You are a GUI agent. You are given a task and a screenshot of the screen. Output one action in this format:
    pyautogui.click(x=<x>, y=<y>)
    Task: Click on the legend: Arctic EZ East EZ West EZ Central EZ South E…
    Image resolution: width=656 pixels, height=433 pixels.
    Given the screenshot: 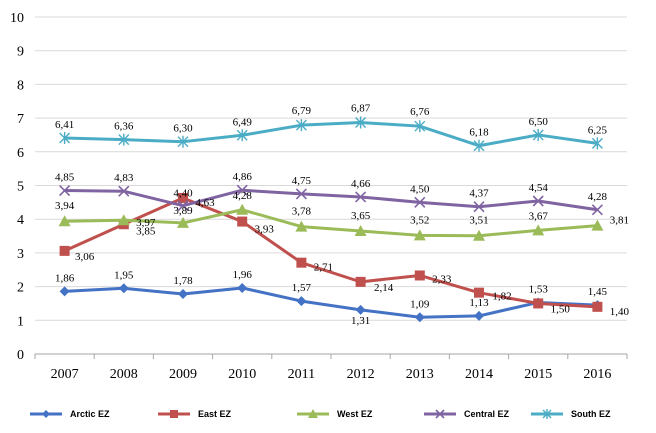 What is the action you would take?
    pyautogui.click(x=320, y=414)
    